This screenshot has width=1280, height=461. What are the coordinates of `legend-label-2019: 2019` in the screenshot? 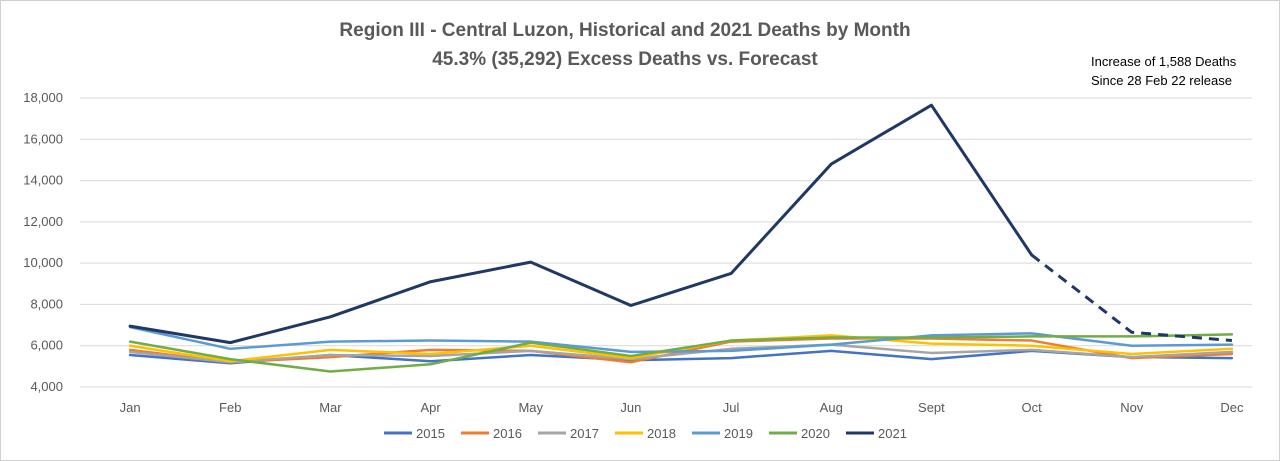 It's located at (738, 433).